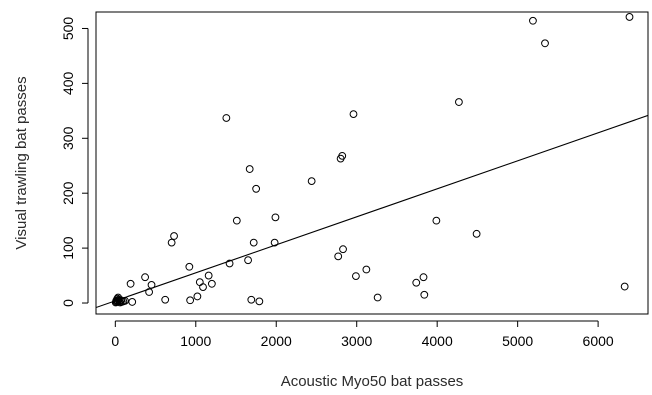 This screenshot has width=652, height=395. Describe the element at coordinates (21, 162) in the screenshot. I see `y-axis-title: Visual trawling bat passes` at that location.